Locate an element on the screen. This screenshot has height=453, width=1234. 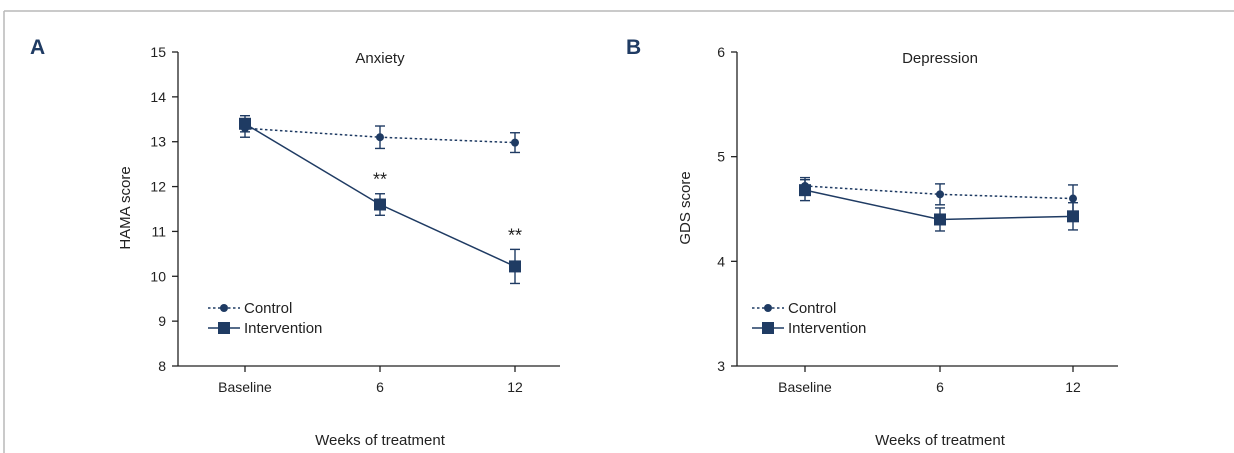
y-tick-label: 4 is located at coordinates (721, 261).